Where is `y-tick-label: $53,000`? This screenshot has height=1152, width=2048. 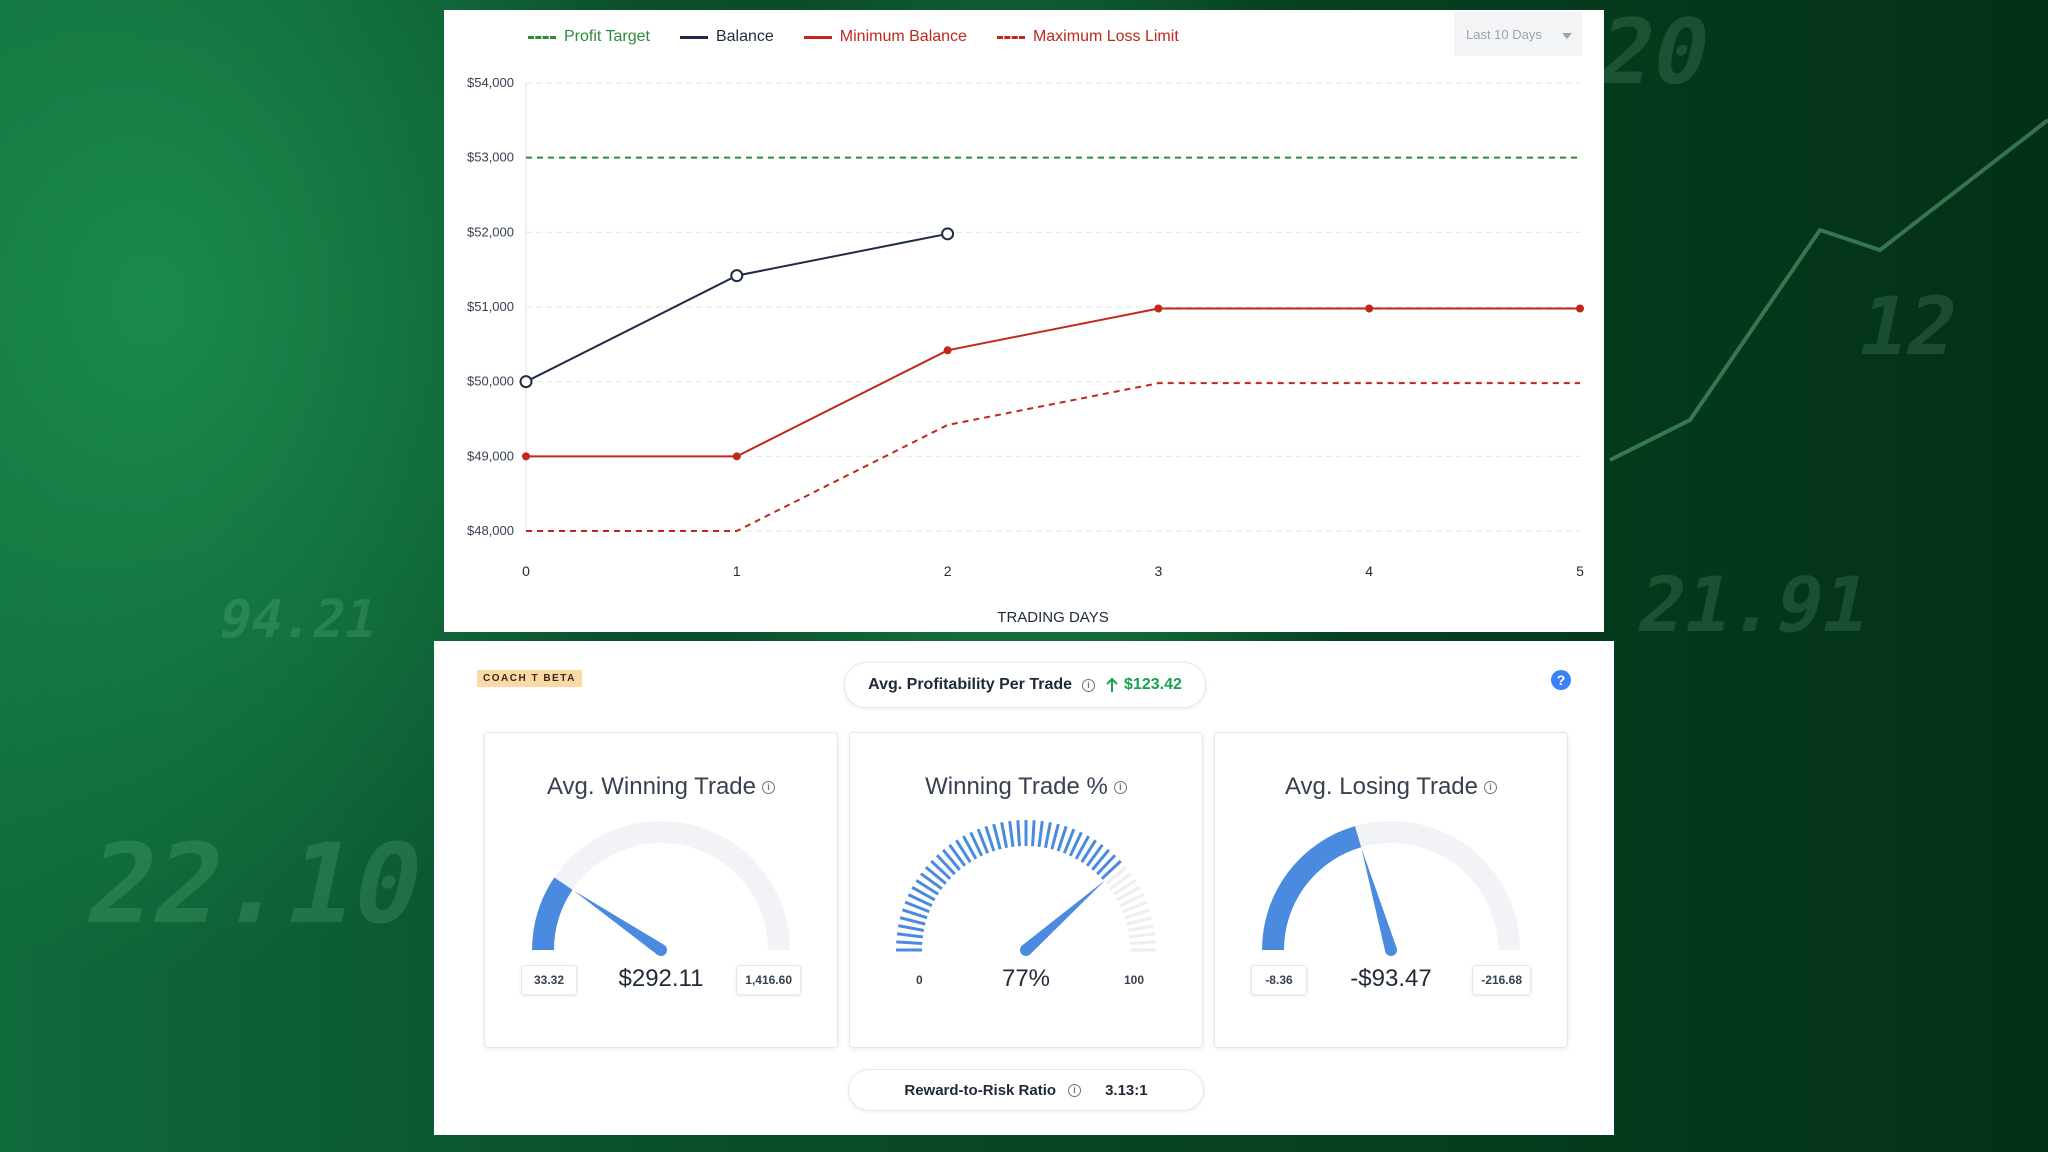
y-tick-label: $53,000 is located at coordinates (490, 157).